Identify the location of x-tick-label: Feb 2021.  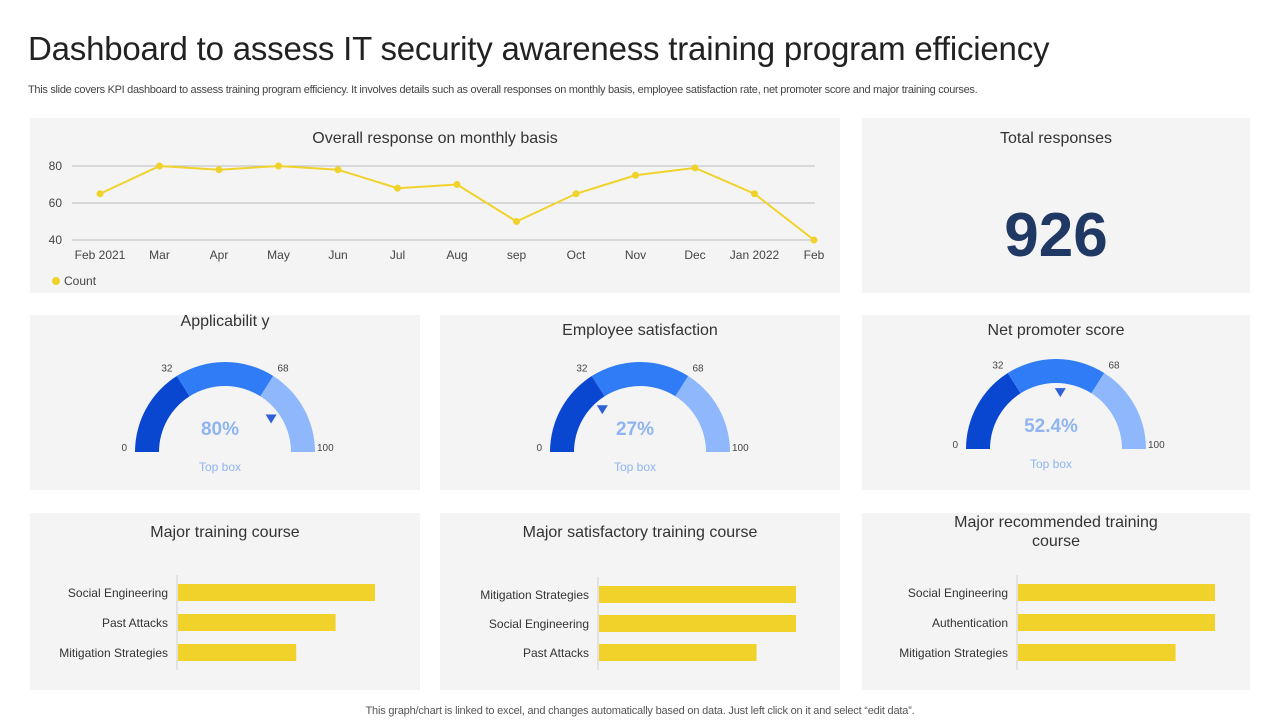
(100, 255).